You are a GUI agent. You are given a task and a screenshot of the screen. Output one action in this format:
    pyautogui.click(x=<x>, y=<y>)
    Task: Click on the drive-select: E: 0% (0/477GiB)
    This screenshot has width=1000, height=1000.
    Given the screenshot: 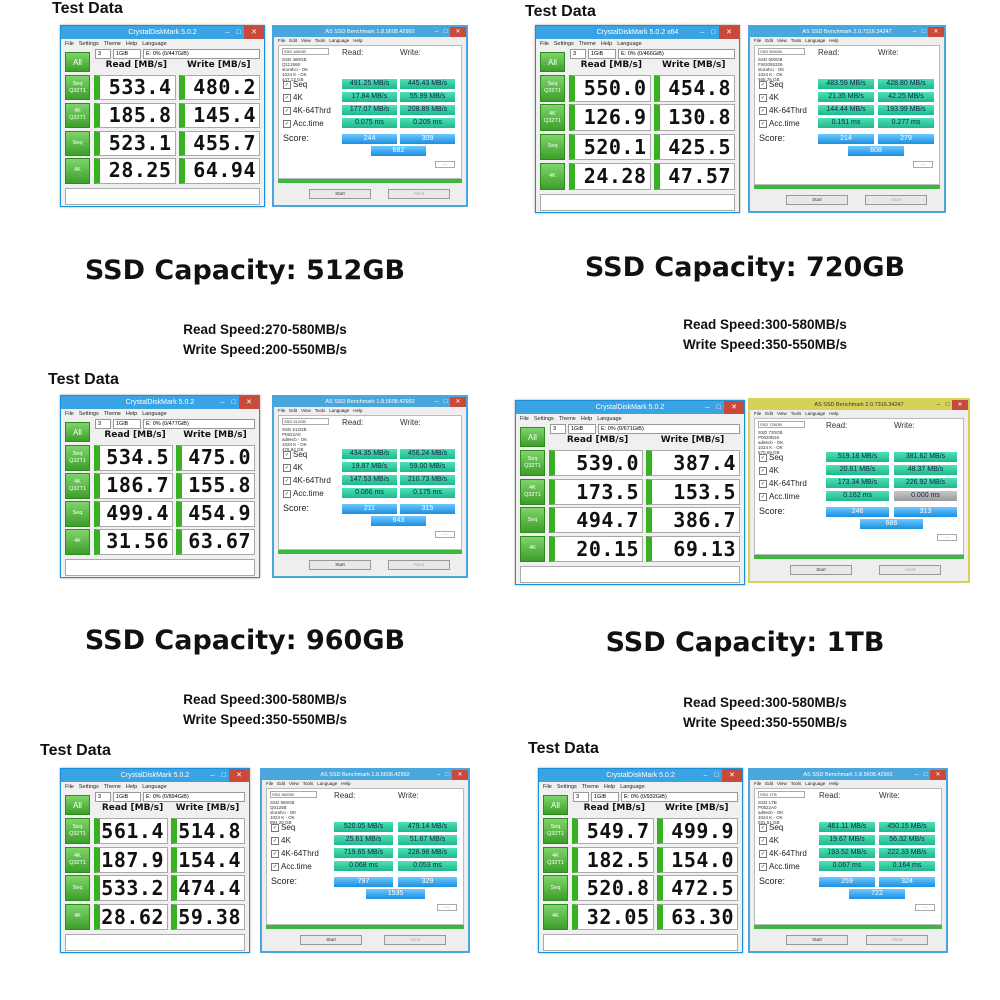 What is the action you would take?
    pyautogui.click(x=199, y=424)
    